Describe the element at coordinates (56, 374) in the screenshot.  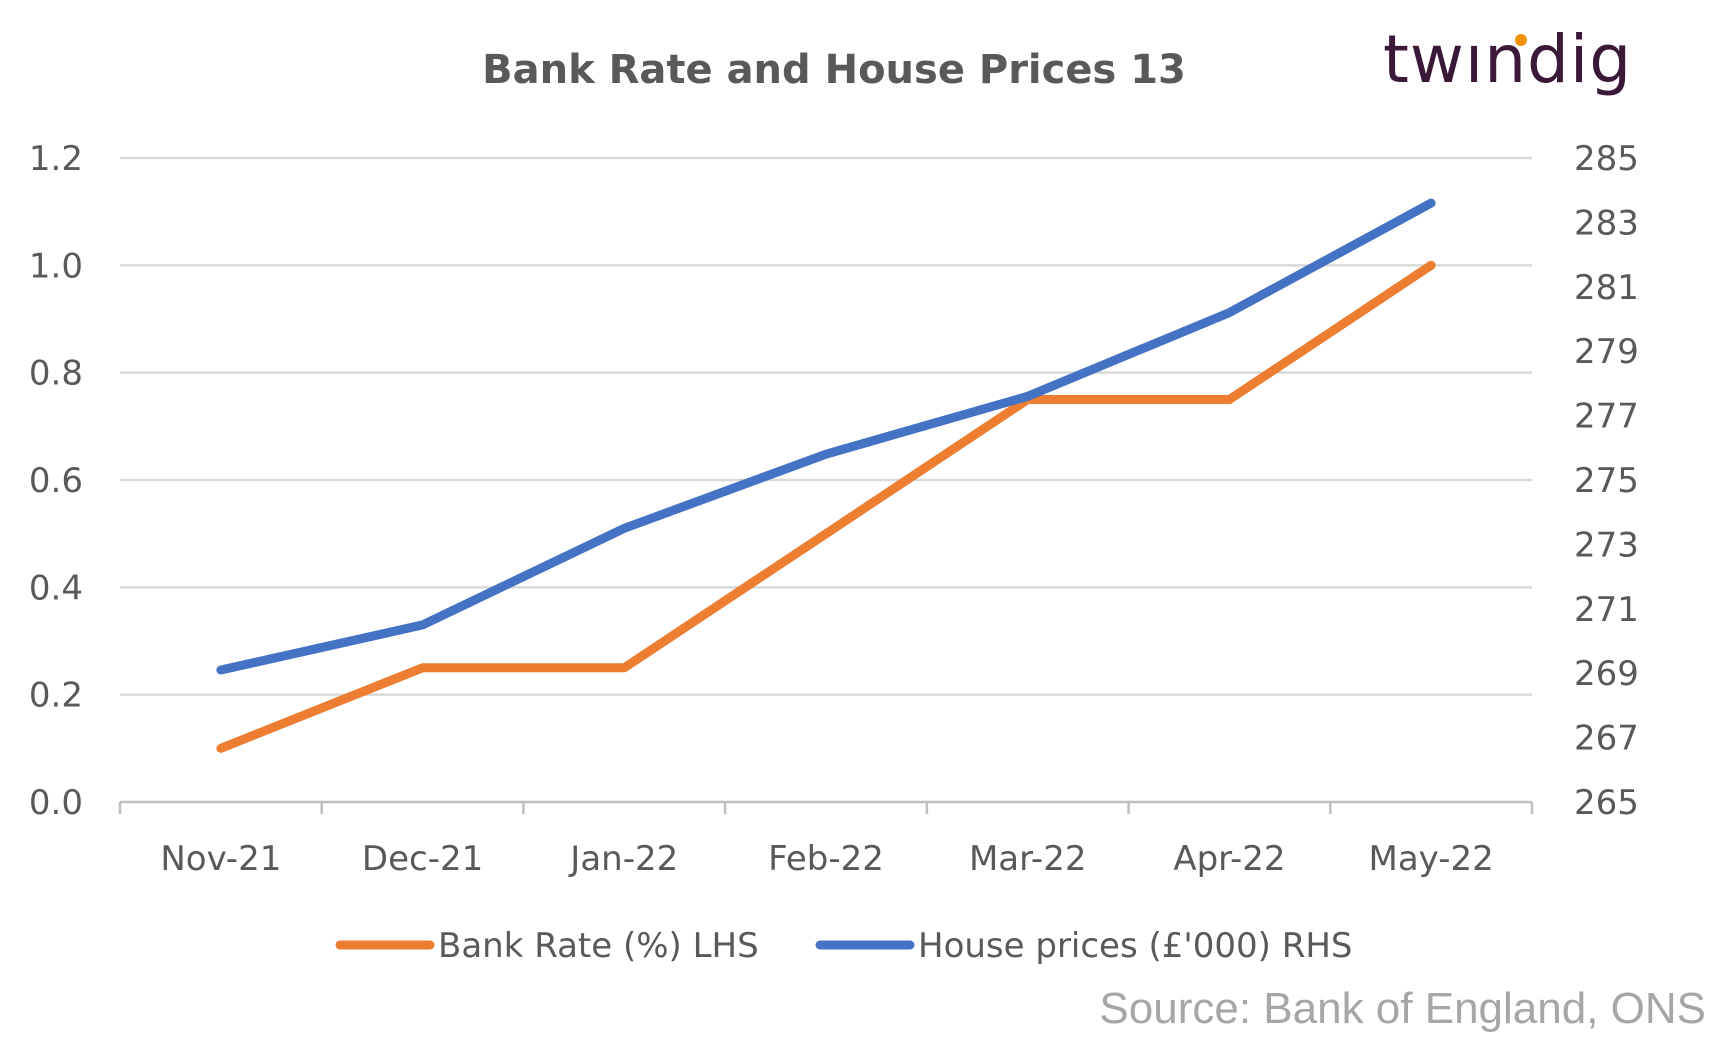
I see `y-left-tick-label: 0.8` at that location.